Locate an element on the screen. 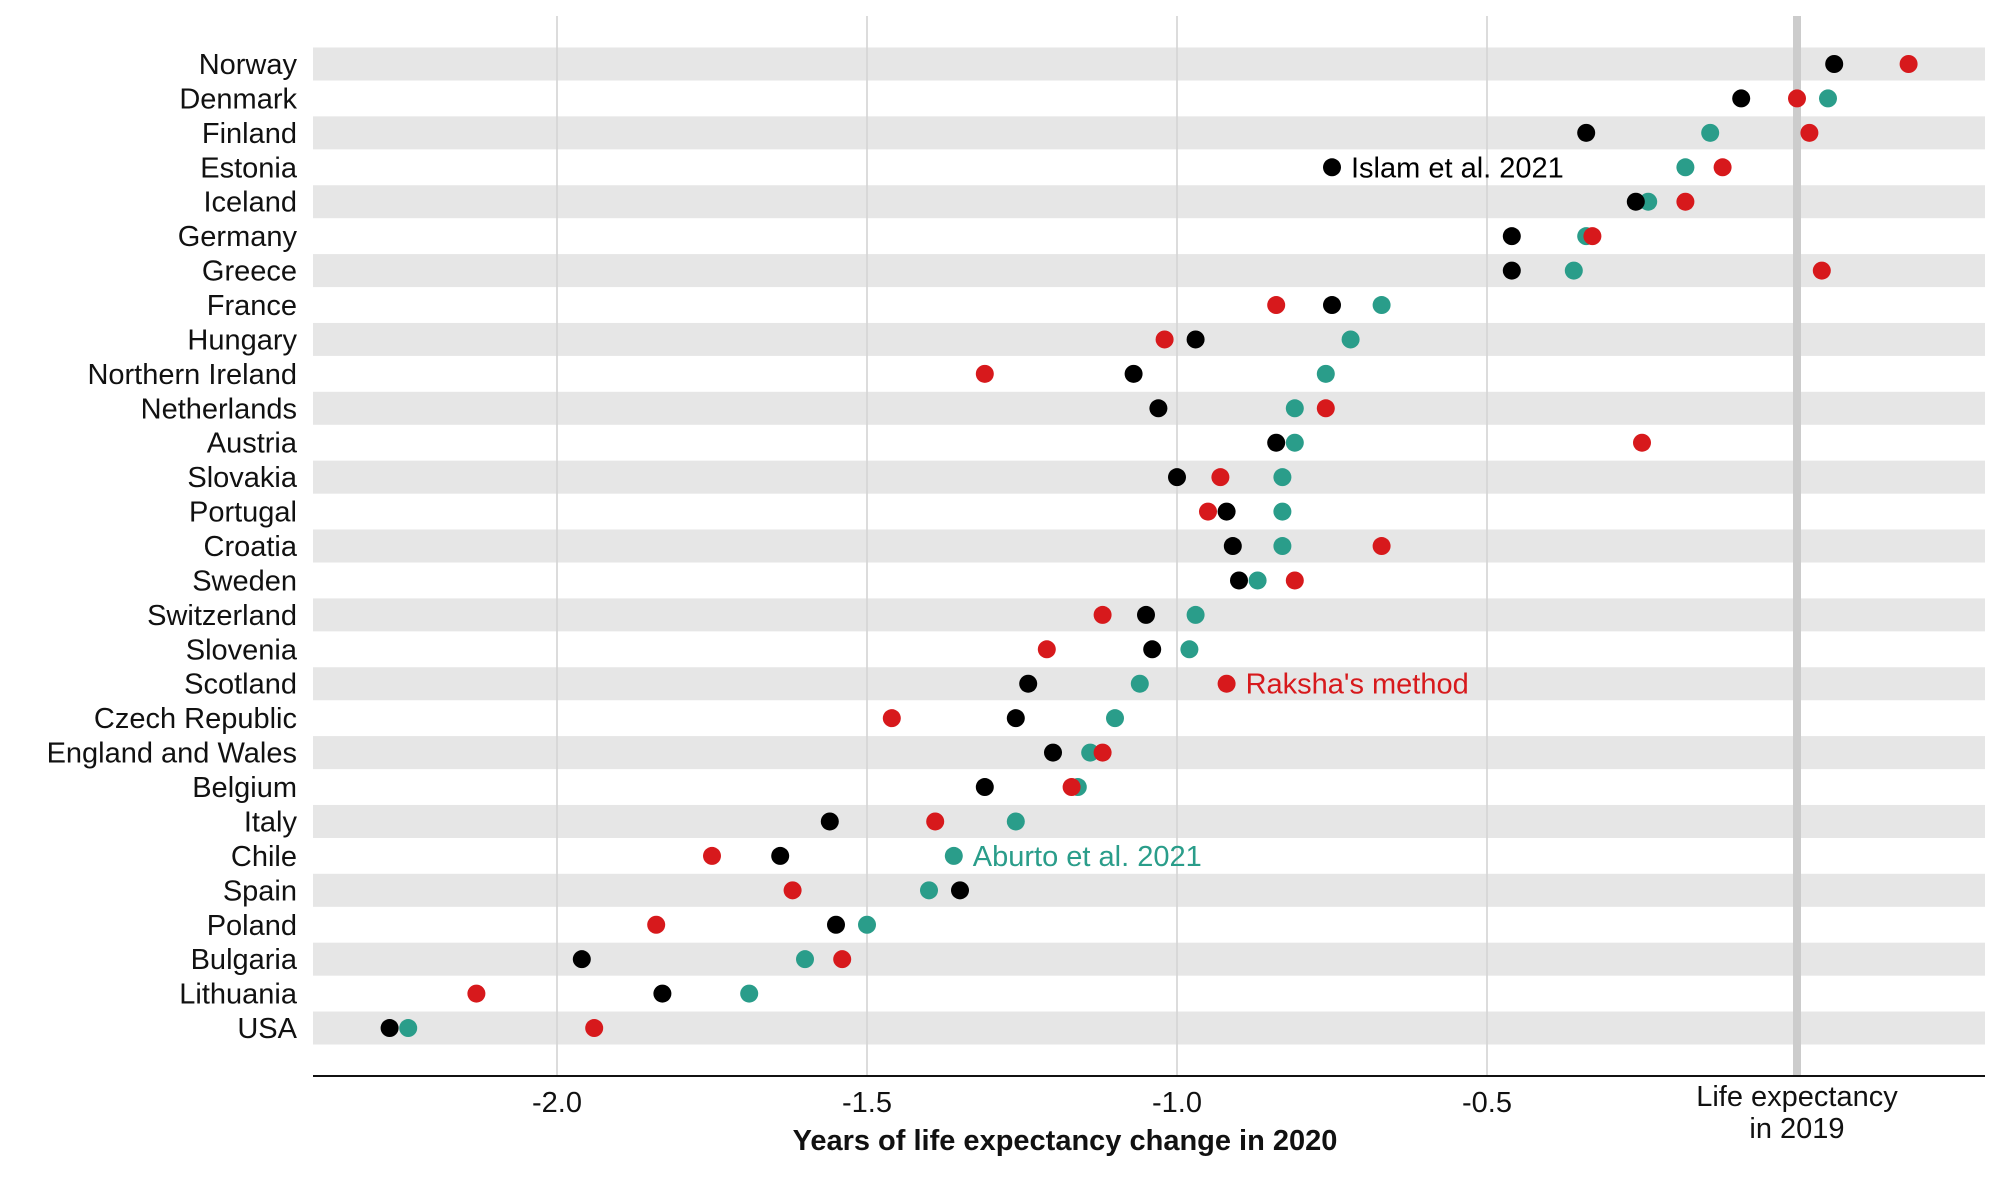 This screenshot has height=1181, width=2000. country-label: USA is located at coordinates (267, 1029).